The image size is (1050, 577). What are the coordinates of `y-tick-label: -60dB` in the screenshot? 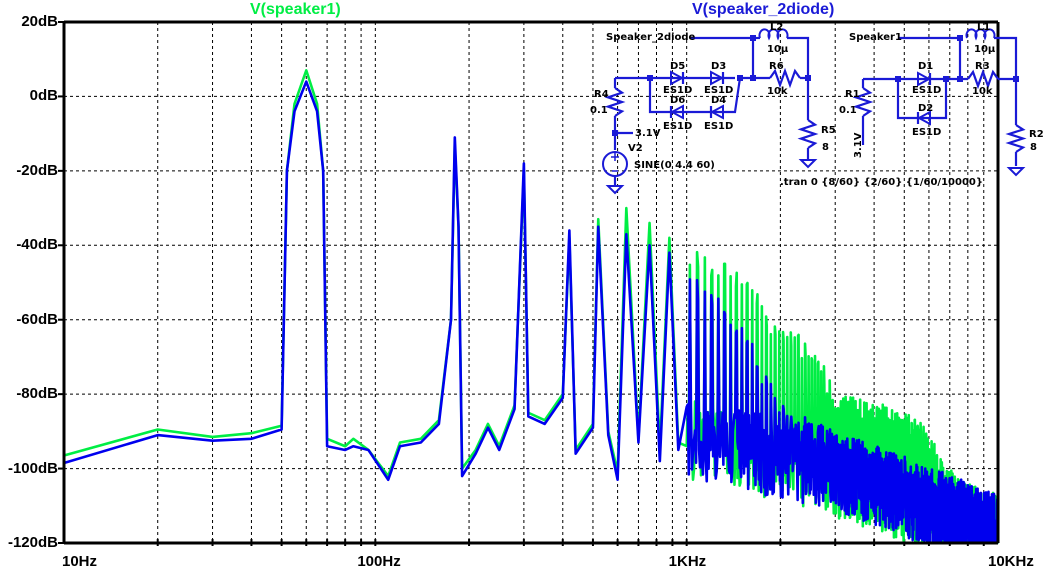 It's located at (37, 319).